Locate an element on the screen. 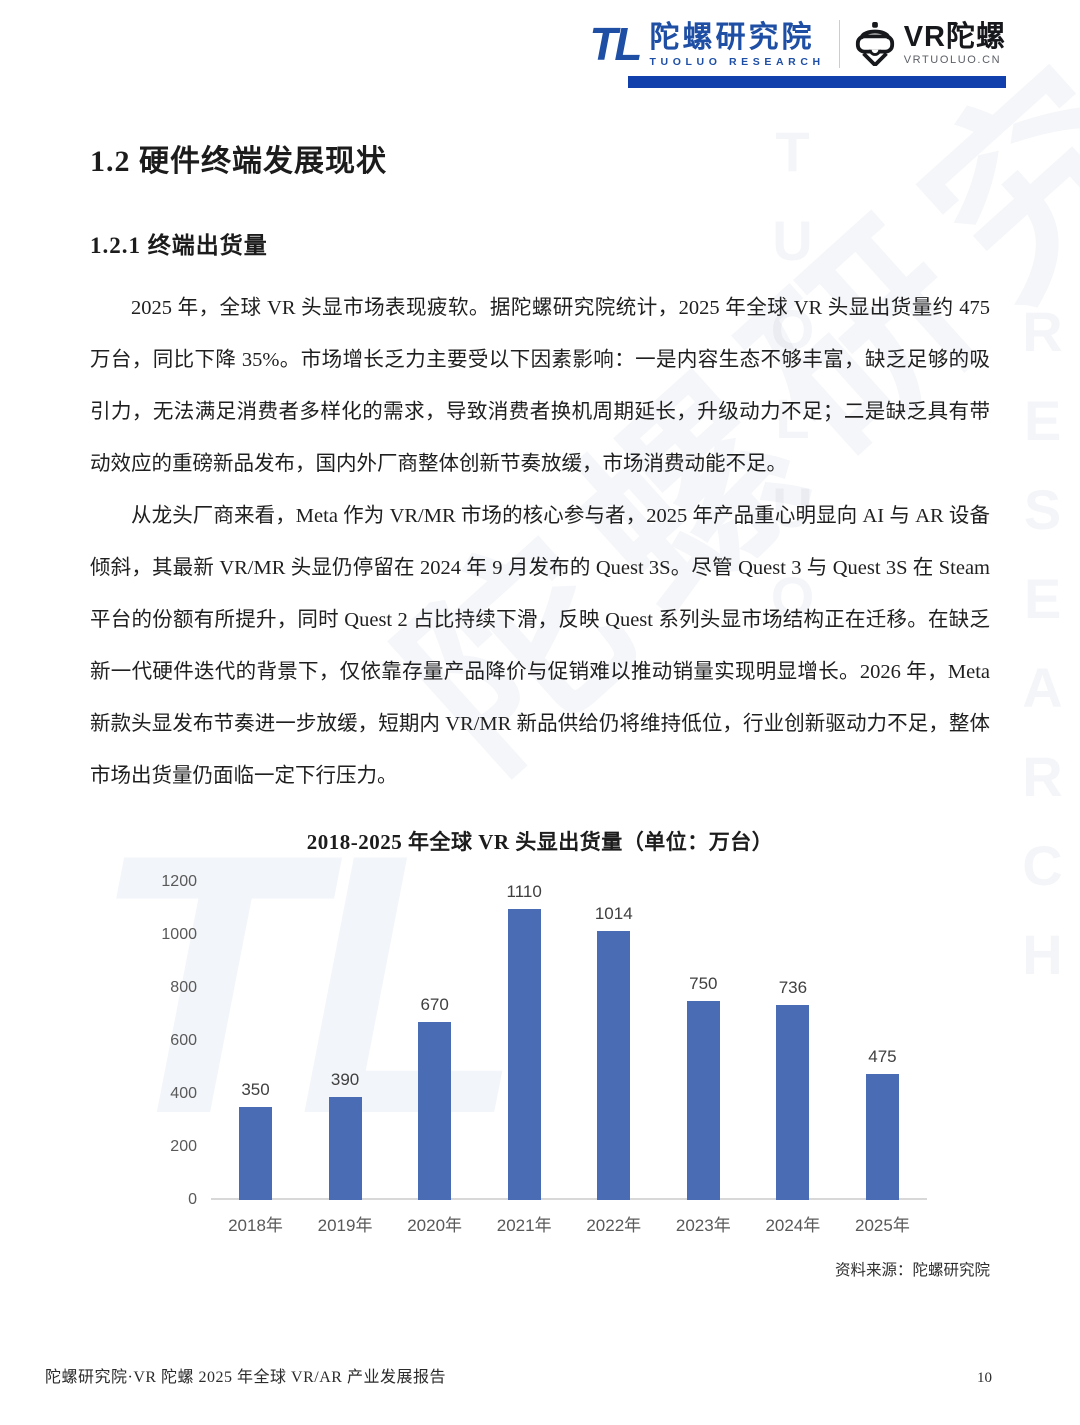  tuoluo-research-name: 陀螺研究院 is located at coordinates (732, 37).